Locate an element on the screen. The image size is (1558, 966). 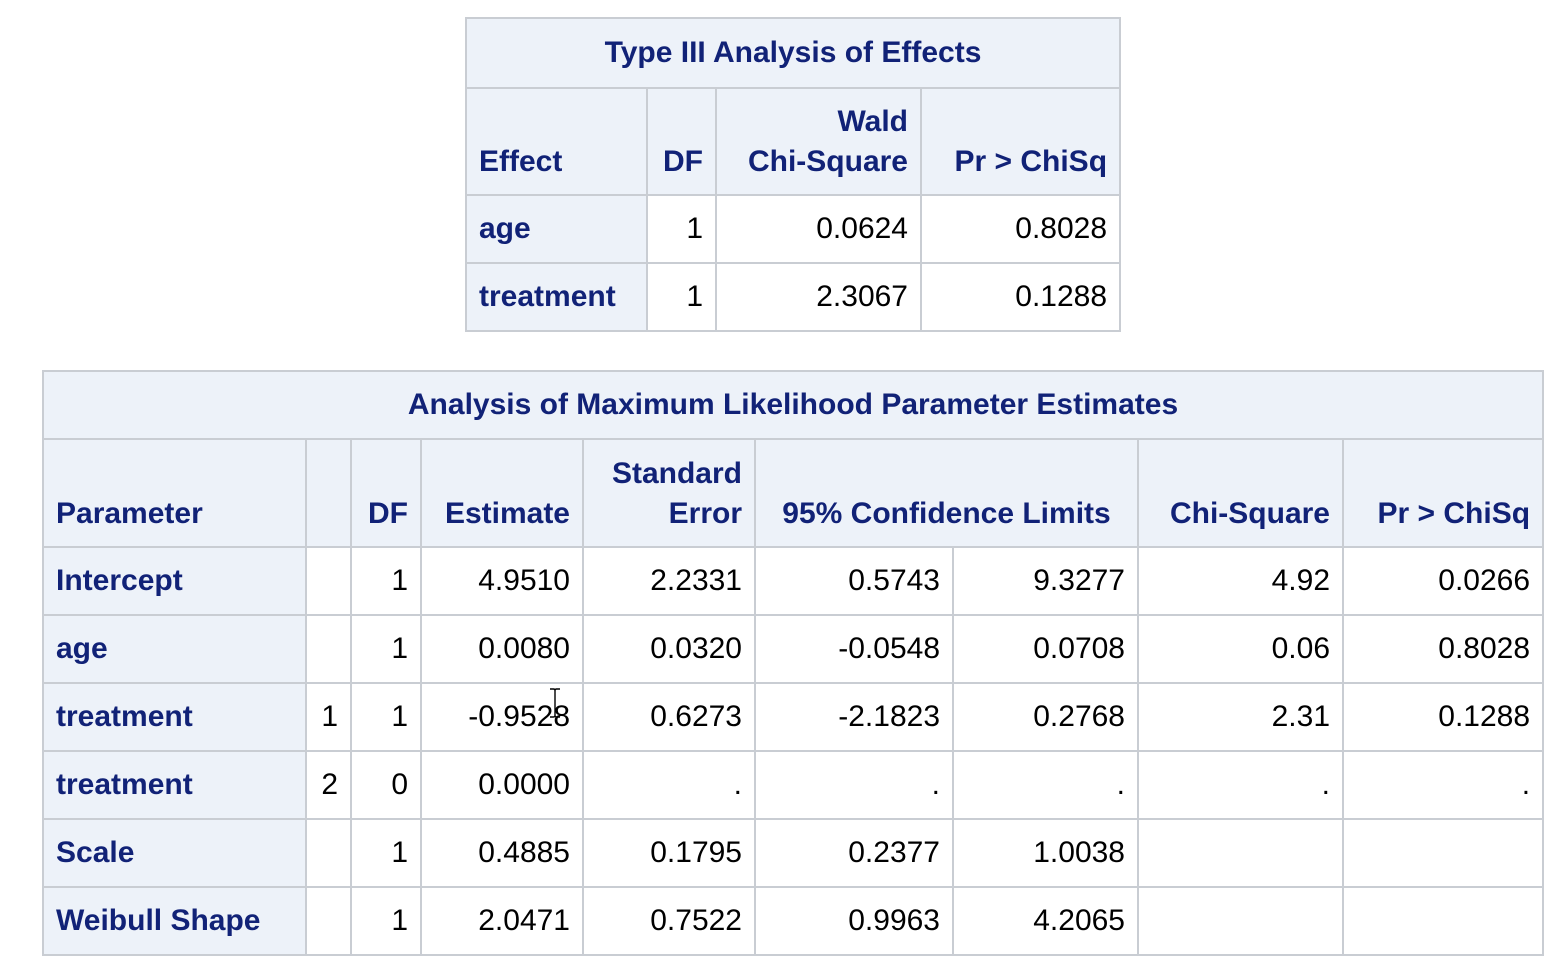
col-header-wald-chisq: Wald Chi-Square is located at coordinates (818, 141).